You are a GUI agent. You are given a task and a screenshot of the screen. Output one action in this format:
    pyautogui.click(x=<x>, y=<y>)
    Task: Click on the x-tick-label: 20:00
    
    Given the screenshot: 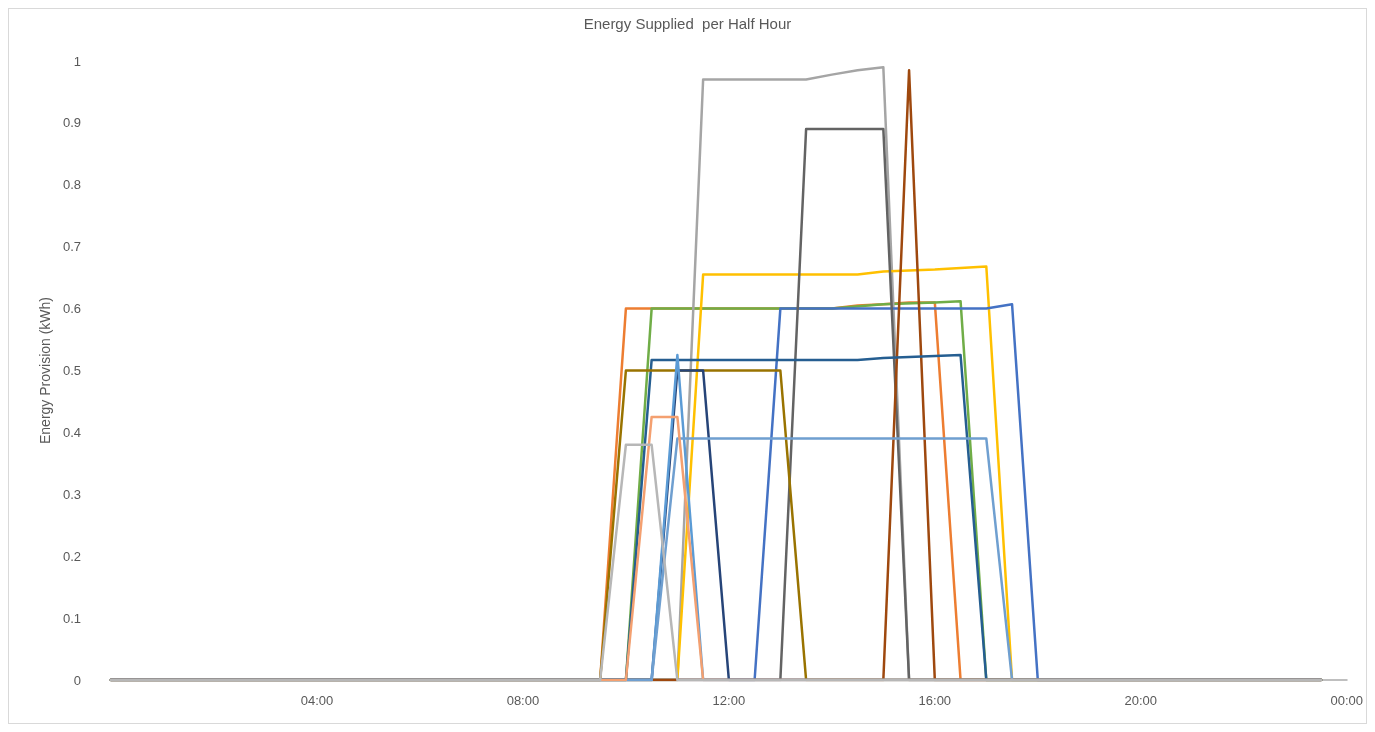 What is the action you would take?
    pyautogui.click(x=1141, y=700)
    